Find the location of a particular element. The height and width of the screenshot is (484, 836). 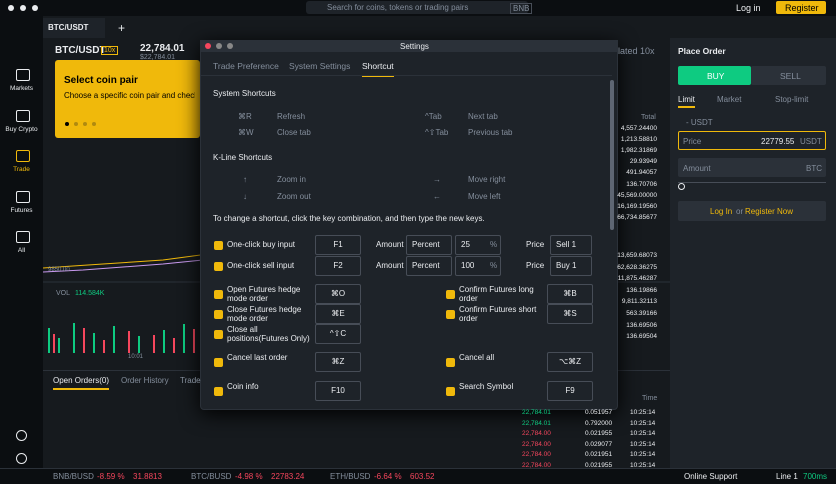

footer-pair: BNB/BUSD is located at coordinates (73, 476).